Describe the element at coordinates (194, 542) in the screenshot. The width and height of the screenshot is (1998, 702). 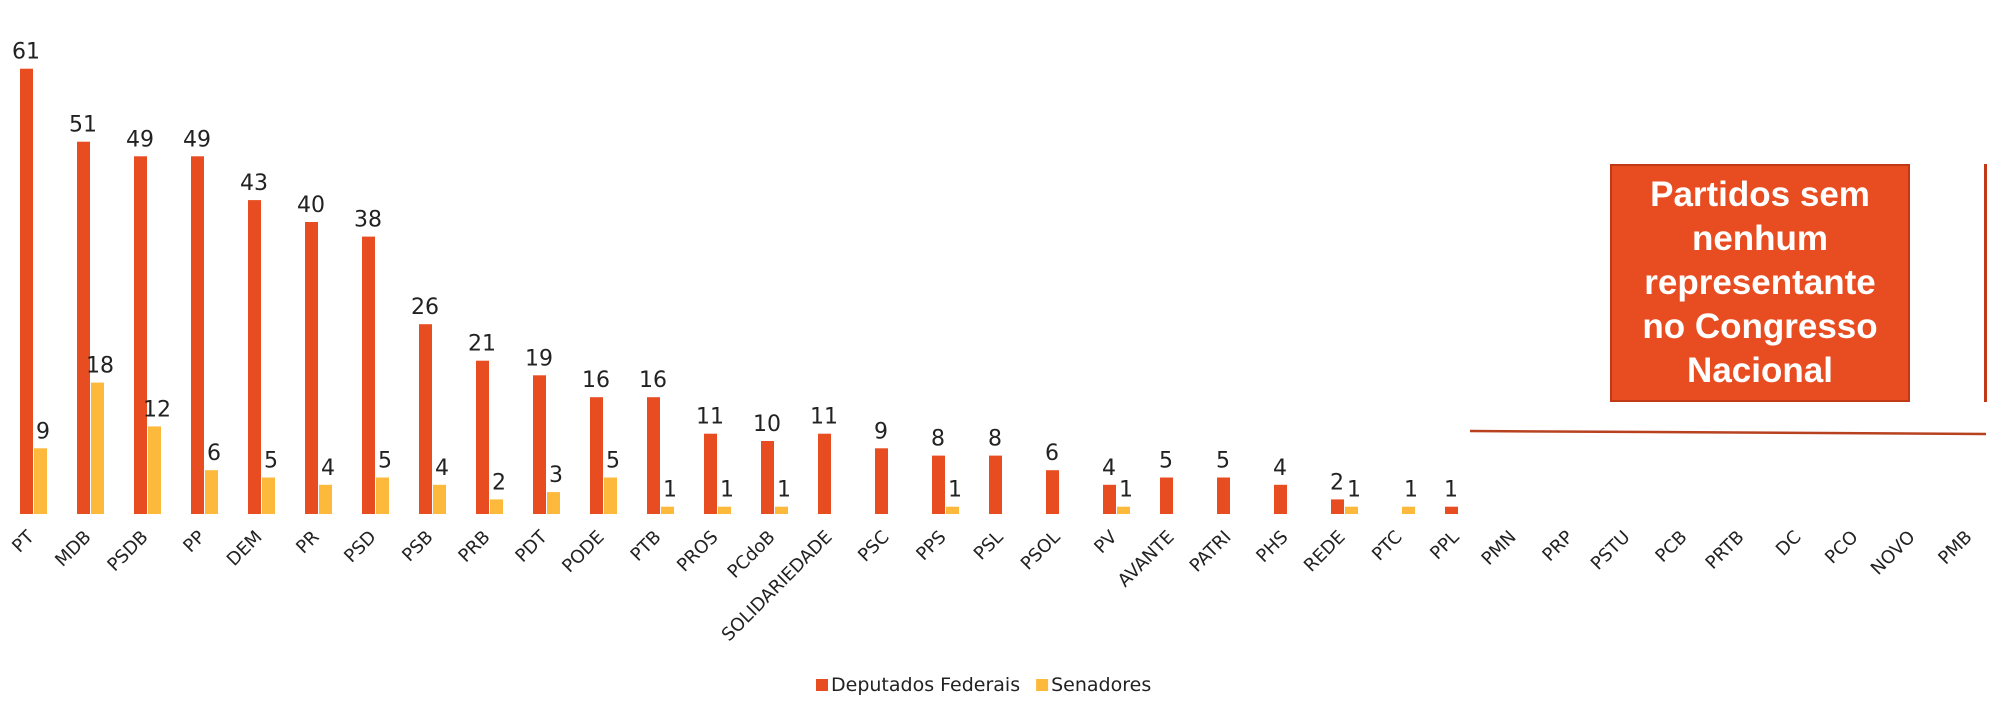
I see `tick-label-pp: PP` at that location.